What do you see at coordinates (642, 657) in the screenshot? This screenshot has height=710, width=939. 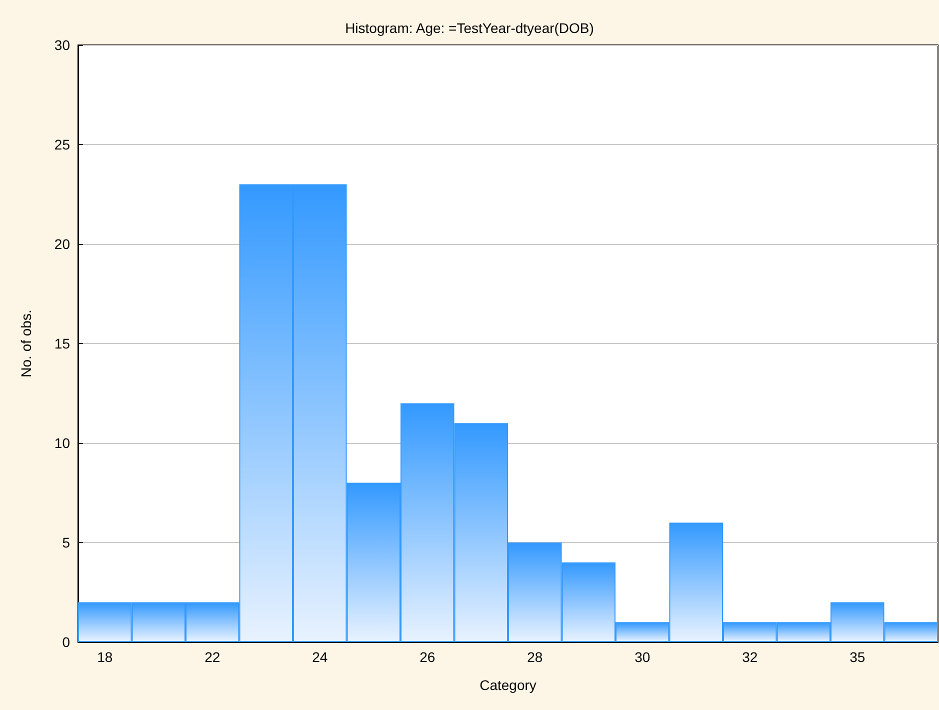 I see `x-tick-label: 30` at bounding box center [642, 657].